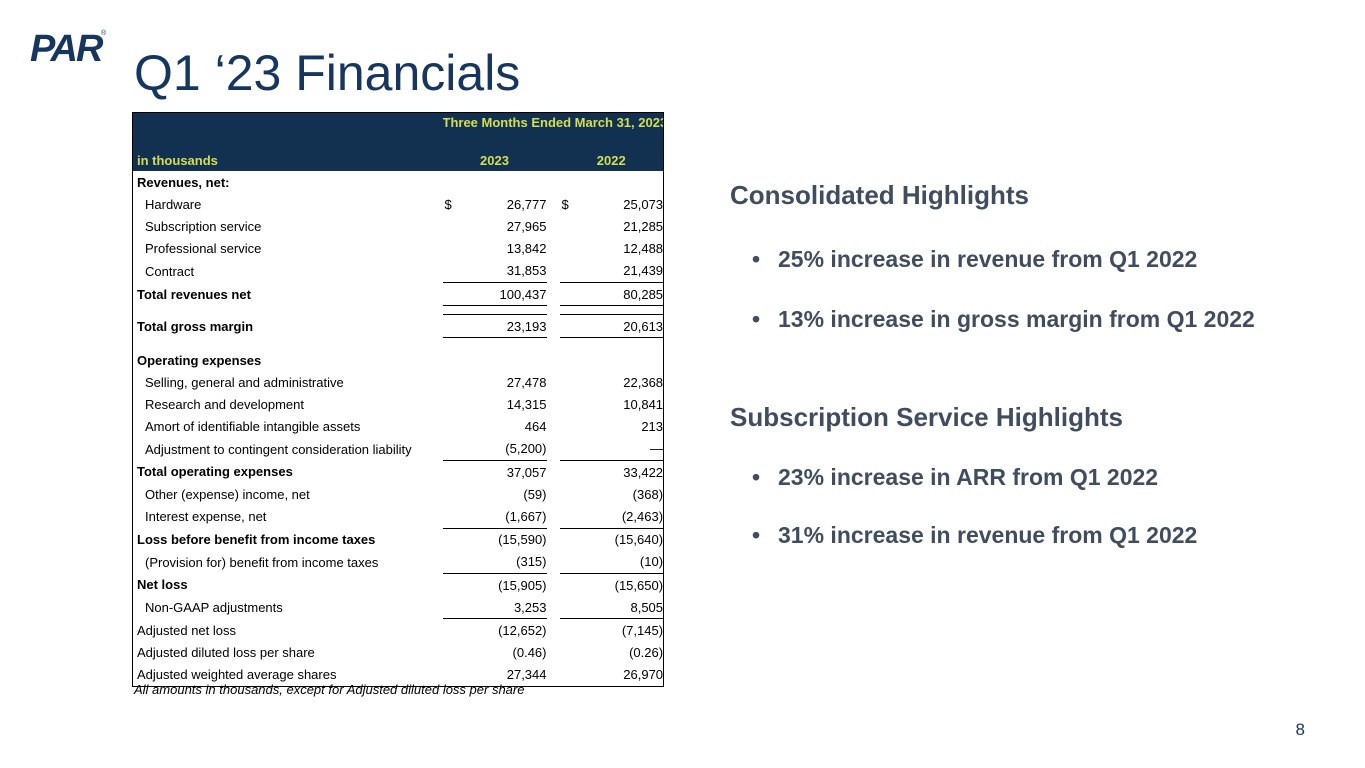 Image resolution: width=1365 pixels, height=768 pixels. Describe the element at coordinates (639, 585) in the screenshot. I see `value-2022: (15,650)` at that location.